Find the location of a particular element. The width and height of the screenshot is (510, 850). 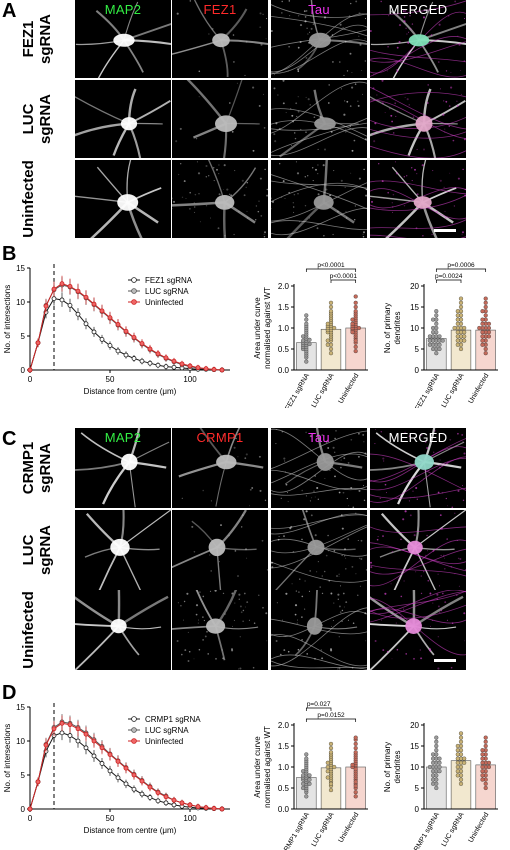

category-label: CRMP1 sgRNA is located at coordinates (426, 830).